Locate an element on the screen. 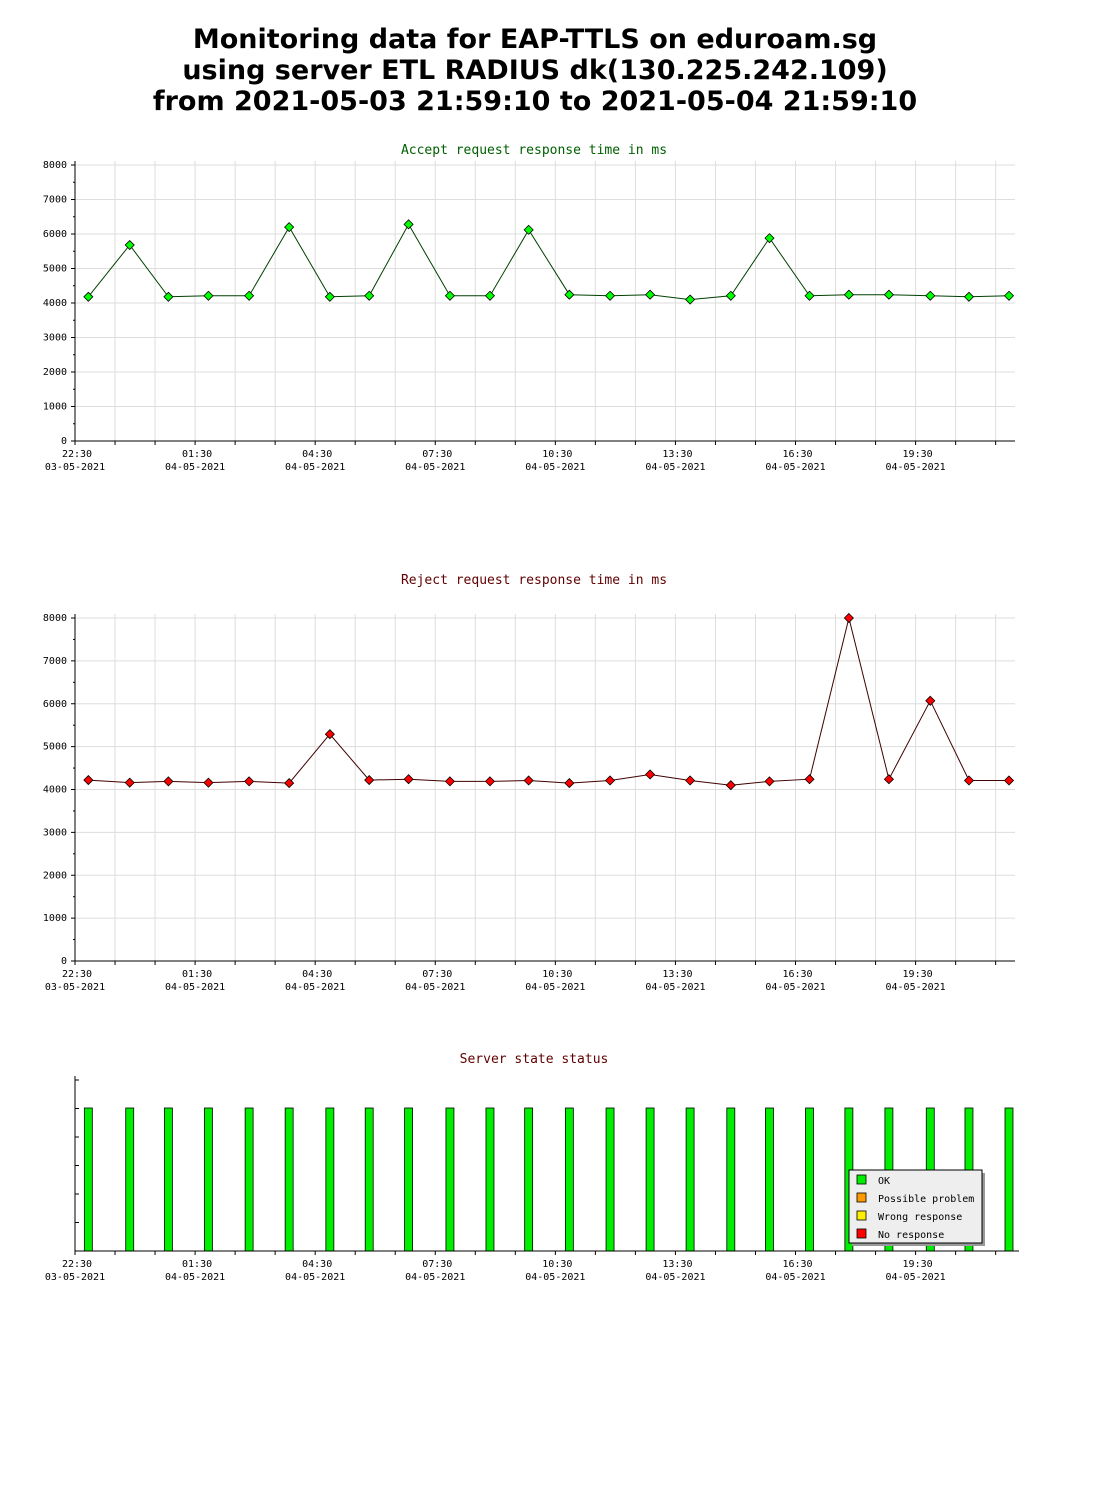  y-tick-label: 7000 is located at coordinates (55, 200).